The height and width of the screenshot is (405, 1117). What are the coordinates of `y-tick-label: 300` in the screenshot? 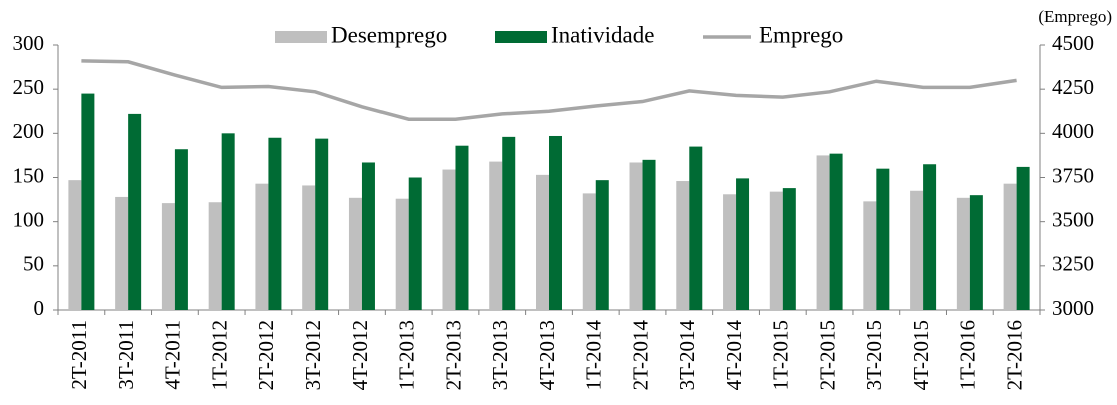 It's located at (29, 43).